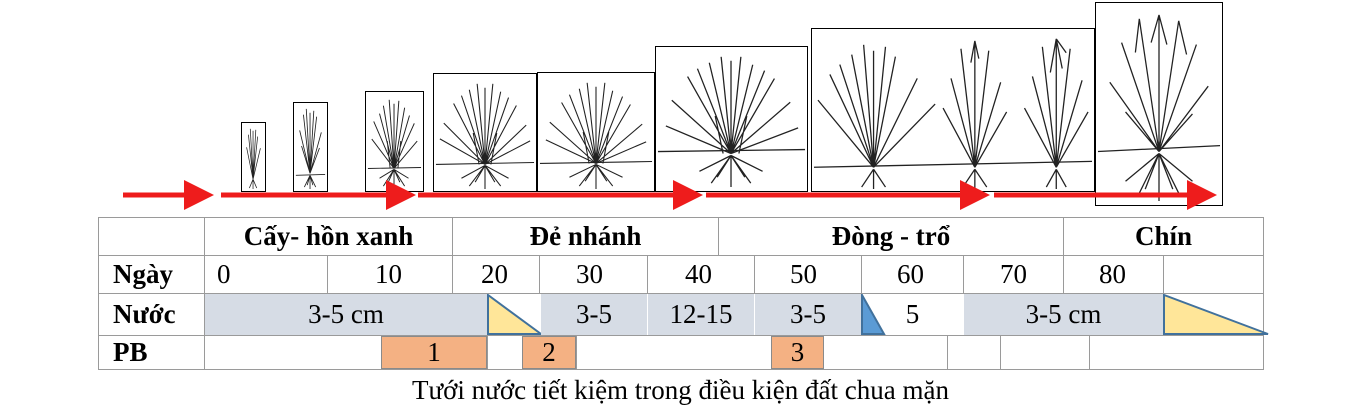 The width and height of the screenshot is (1360, 411). I want to click on day-value: 20, so click(494, 274).